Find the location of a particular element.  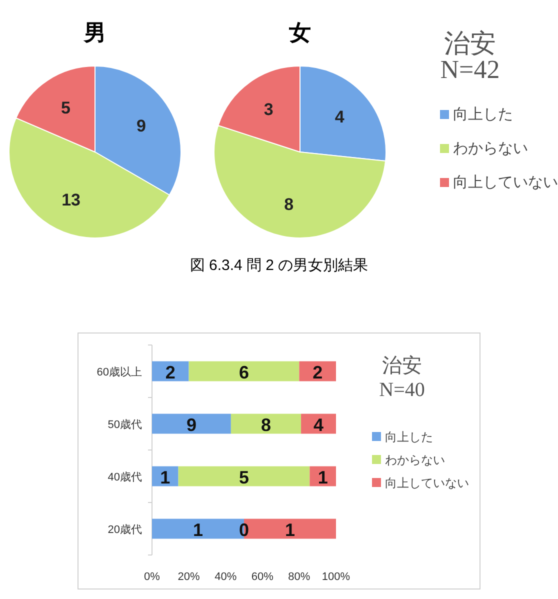

data-label: 13 is located at coordinates (71, 200).